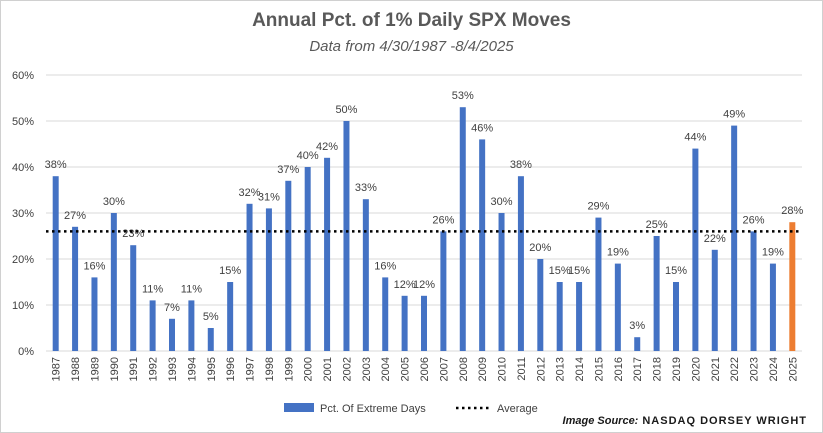 This screenshot has width=823, height=433. I want to click on bar-2022, so click(734, 238).